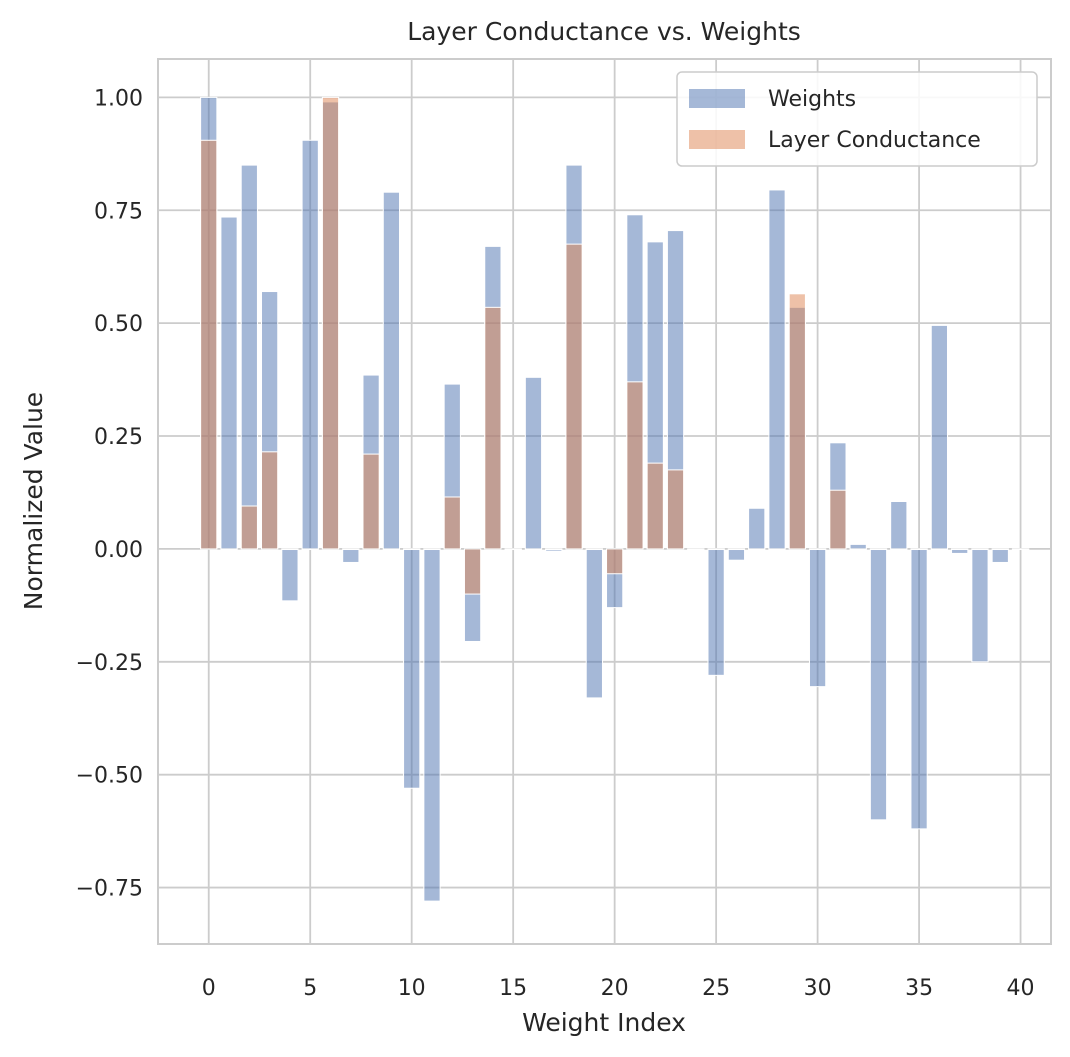  What do you see at coordinates (919, 988) in the screenshot?
I see `x-tick-label: 35` at bounding box center [919, 988].